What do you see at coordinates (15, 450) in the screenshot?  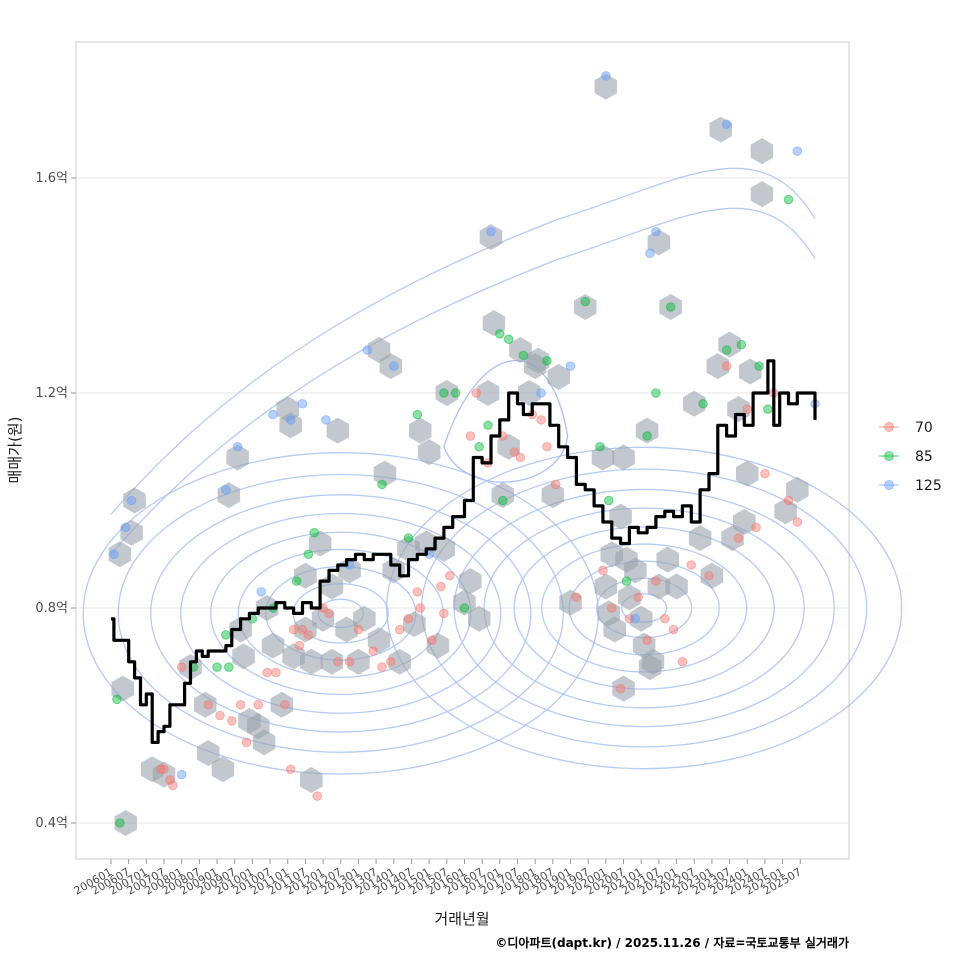 I see `y-axis-title: 매매가(원)` at bounding box center [15, 450].